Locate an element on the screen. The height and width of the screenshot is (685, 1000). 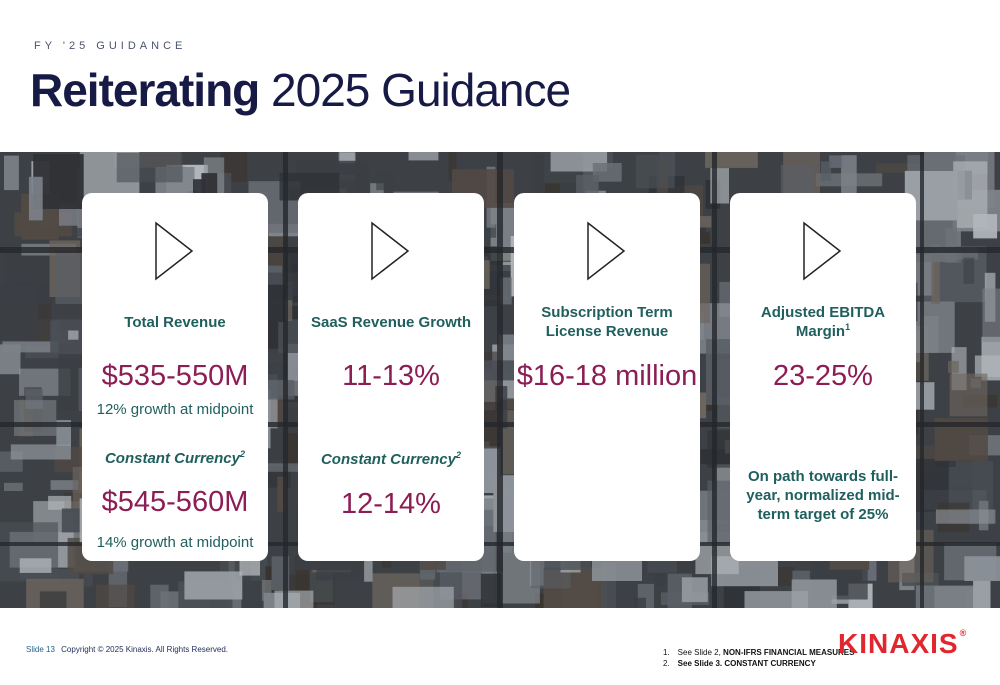
footnote-2: 2. See Slide 3. CONSTANT CURRENCY is located at coordinates (739, 663).